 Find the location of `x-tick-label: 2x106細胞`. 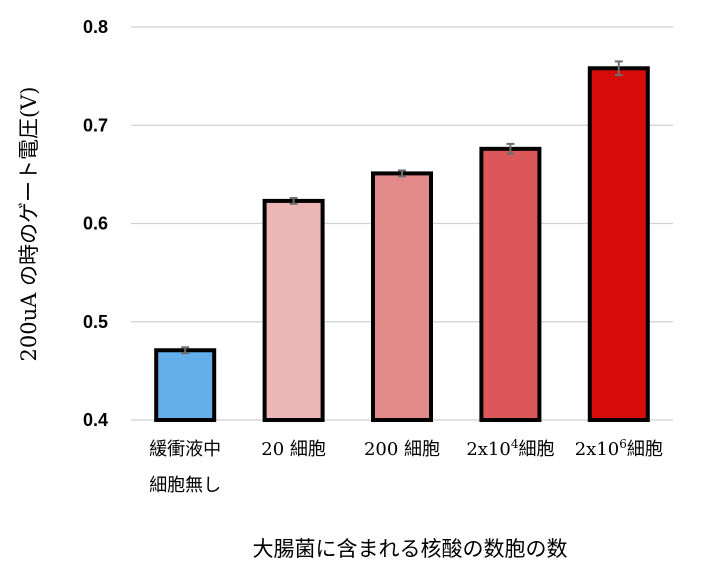

x-tick-label: 2x106細胞 is located at coordinates (619, 448).